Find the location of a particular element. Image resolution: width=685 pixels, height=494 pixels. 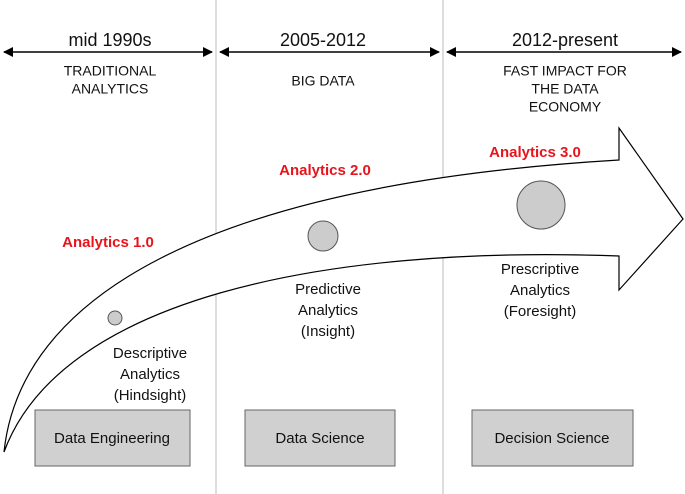

era-label: ANALYTICS is located at coordinates (110, 89).